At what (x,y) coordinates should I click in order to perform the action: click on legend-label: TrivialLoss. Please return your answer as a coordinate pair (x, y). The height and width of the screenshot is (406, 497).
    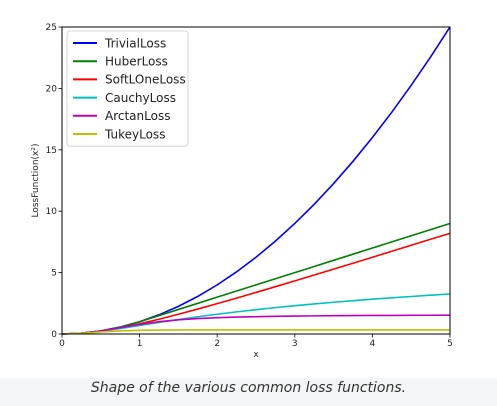
    Looking at the image, I should click on (135, 43).